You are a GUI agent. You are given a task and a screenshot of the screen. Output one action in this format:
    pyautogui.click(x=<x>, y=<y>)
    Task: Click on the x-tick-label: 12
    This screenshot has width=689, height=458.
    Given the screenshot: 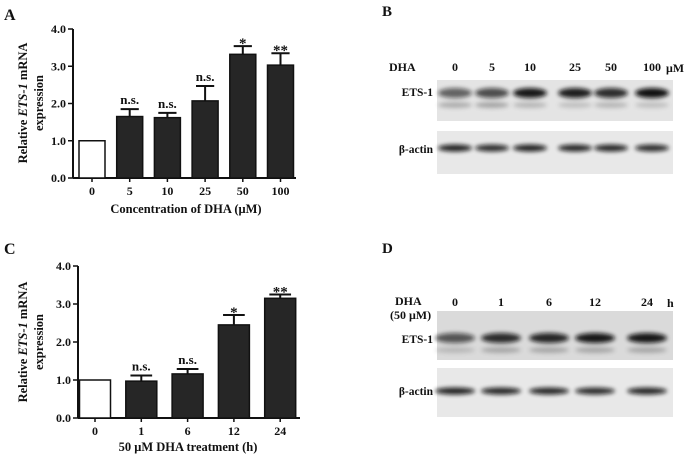 What is the action you would take?
    pyautogui.click(x=234, y=431)
    